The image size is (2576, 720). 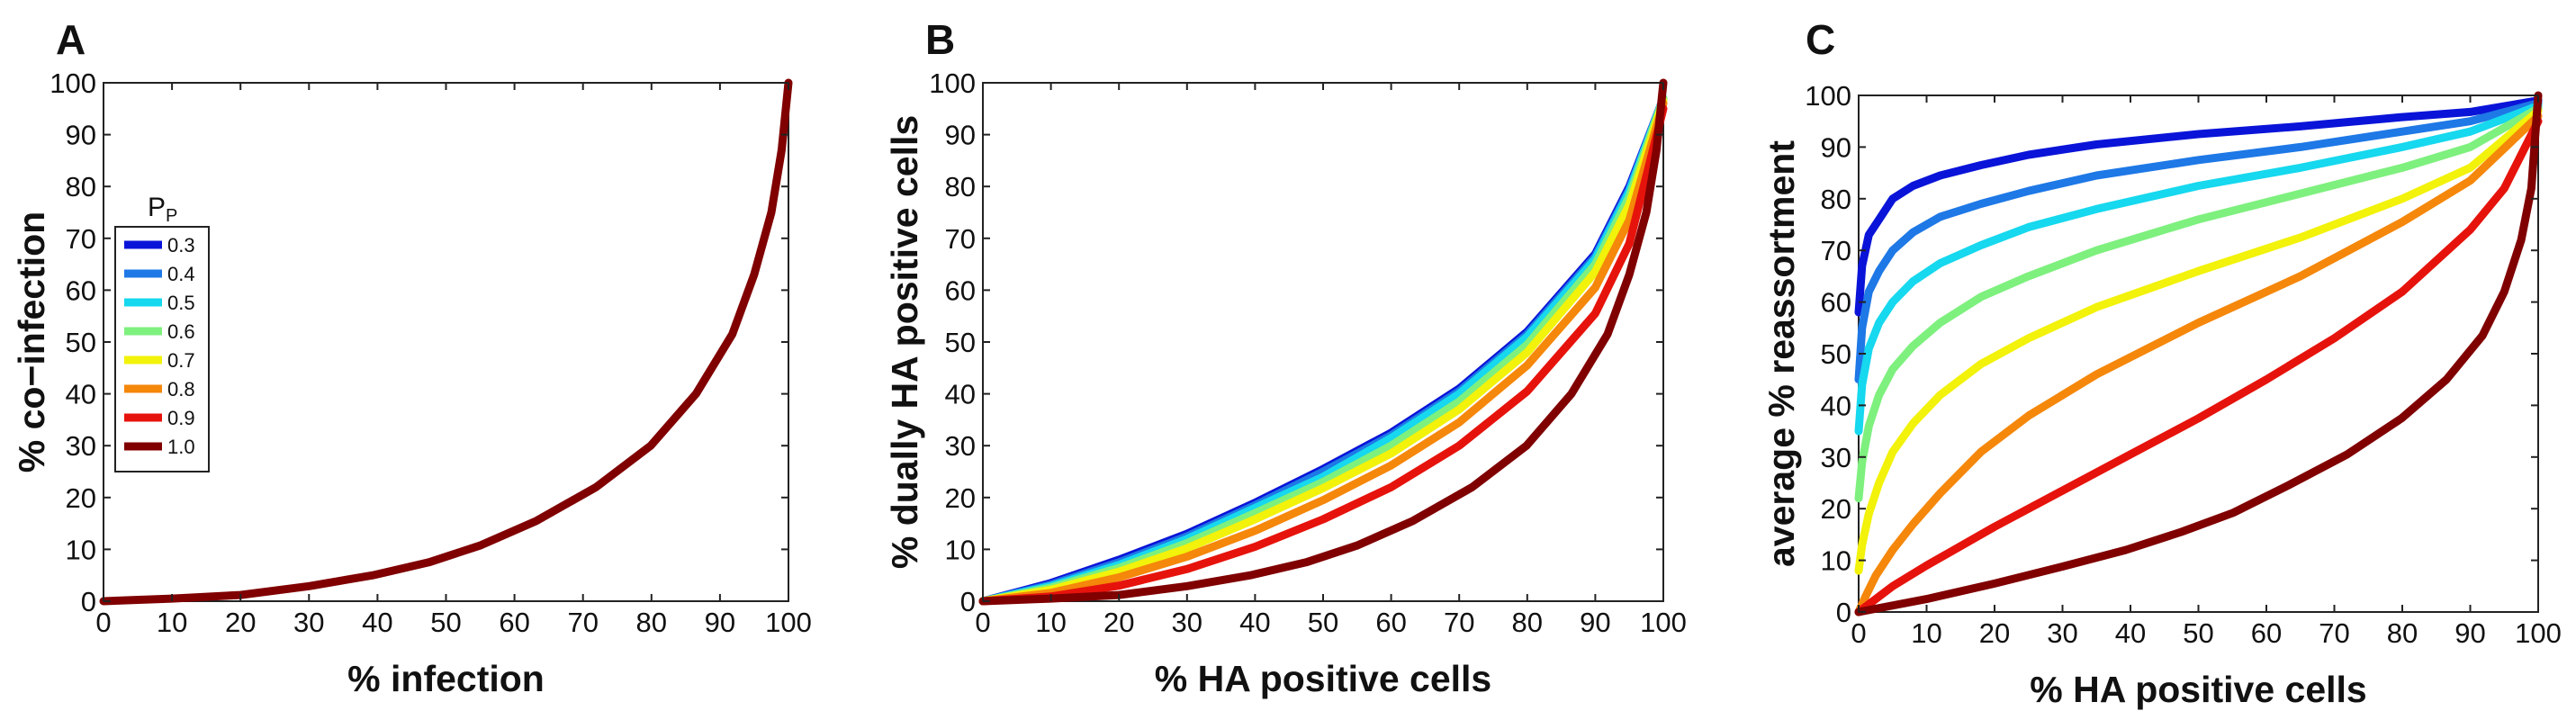 What do you see at coordinates (904, 342) in the screenshot?
I see `y-axis-label: % dually HA positive cells` at bounding box center [904, 342].